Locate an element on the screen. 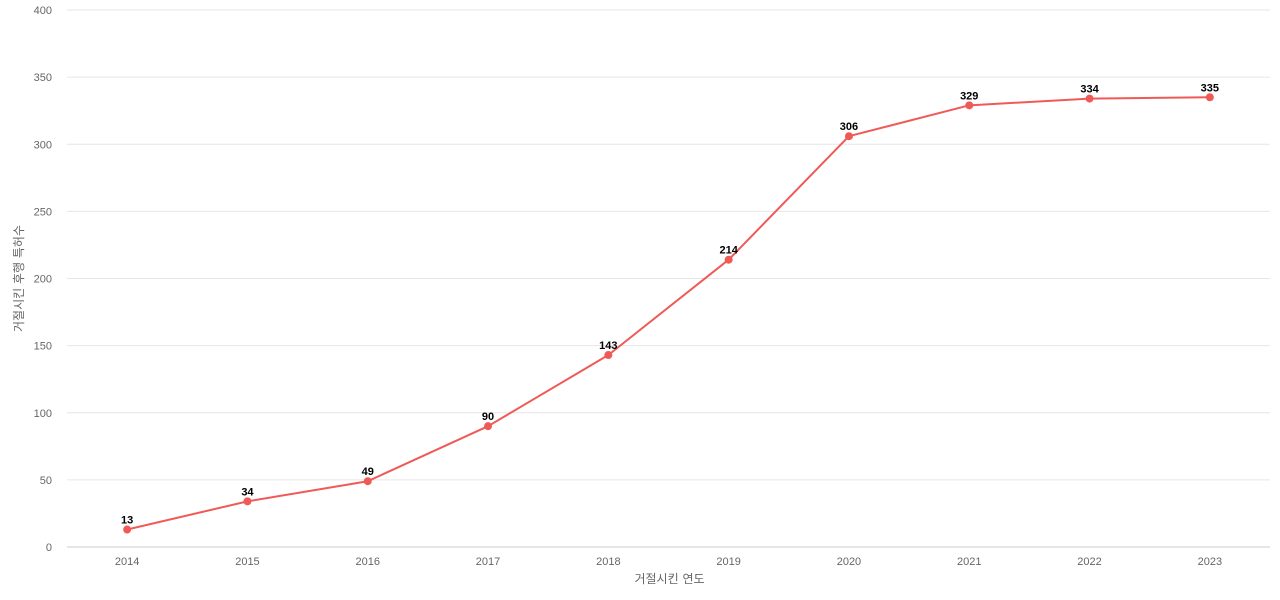 The height and width of the screenshot is (600, 1280). data-label-2014: 13 is located at coordinates (127, 521).